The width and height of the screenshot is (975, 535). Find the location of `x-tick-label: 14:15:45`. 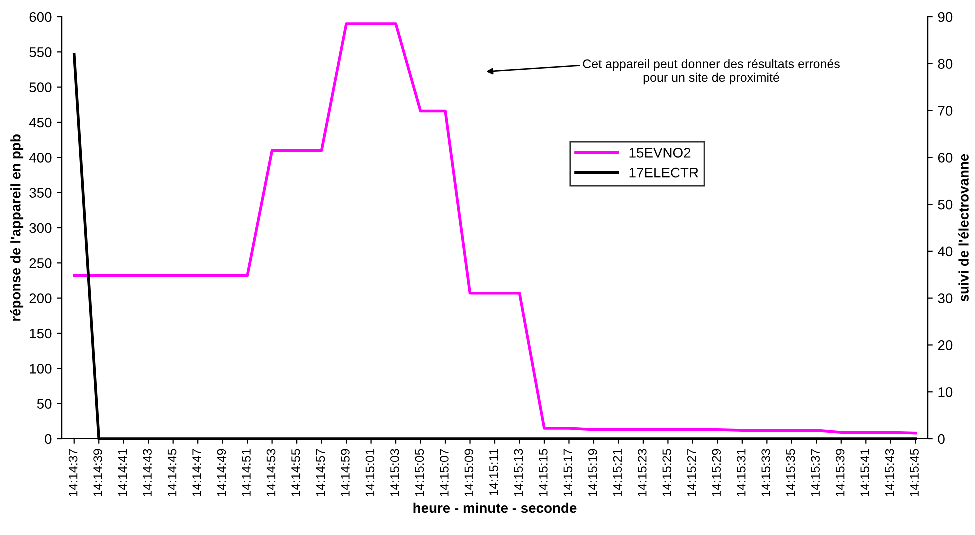

x-tick-label: 14:15:45 is located at coordinates (914, 472).